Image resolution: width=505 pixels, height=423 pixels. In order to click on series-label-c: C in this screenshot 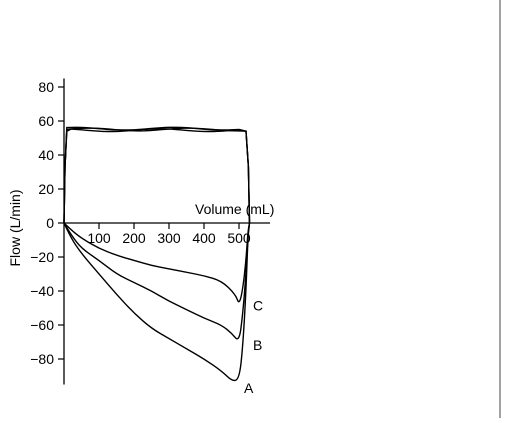, I will do `click(258, 306)`.